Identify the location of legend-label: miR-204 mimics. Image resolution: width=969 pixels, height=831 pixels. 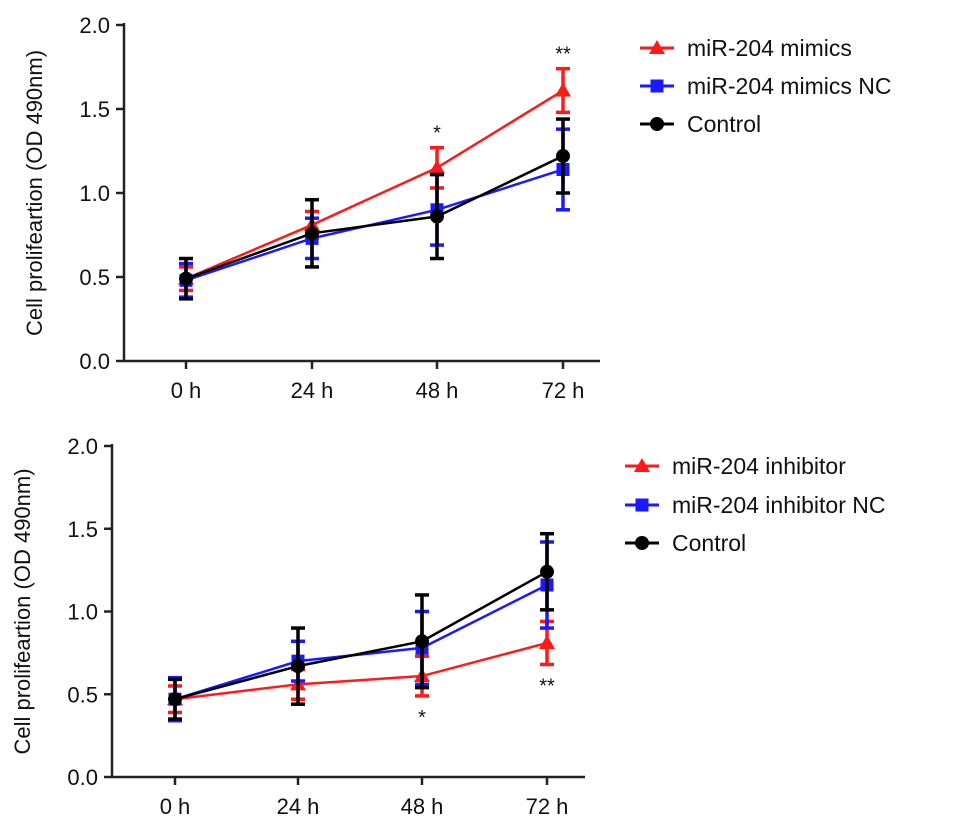
(769, 48).